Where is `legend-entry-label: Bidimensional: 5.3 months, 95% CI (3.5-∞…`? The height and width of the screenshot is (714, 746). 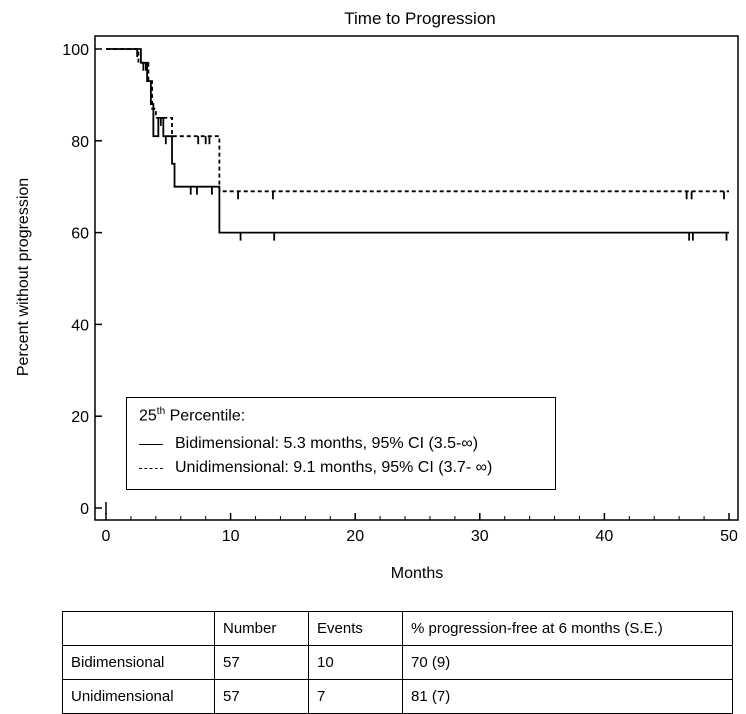 legend-entry-label: Bidimensional: 5.3 months, 95% CI (3.5-∞… is located at coordinates (327, 443).